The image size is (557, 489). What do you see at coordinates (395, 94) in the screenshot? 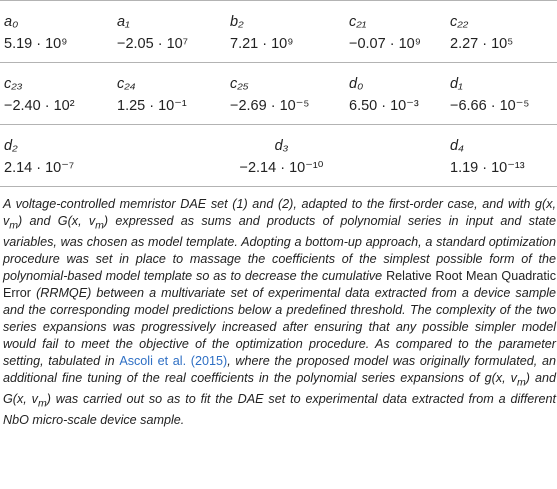
I see `table-cell: d₀ 6.50 · 10⁻³` at bounding box center [395, 94].